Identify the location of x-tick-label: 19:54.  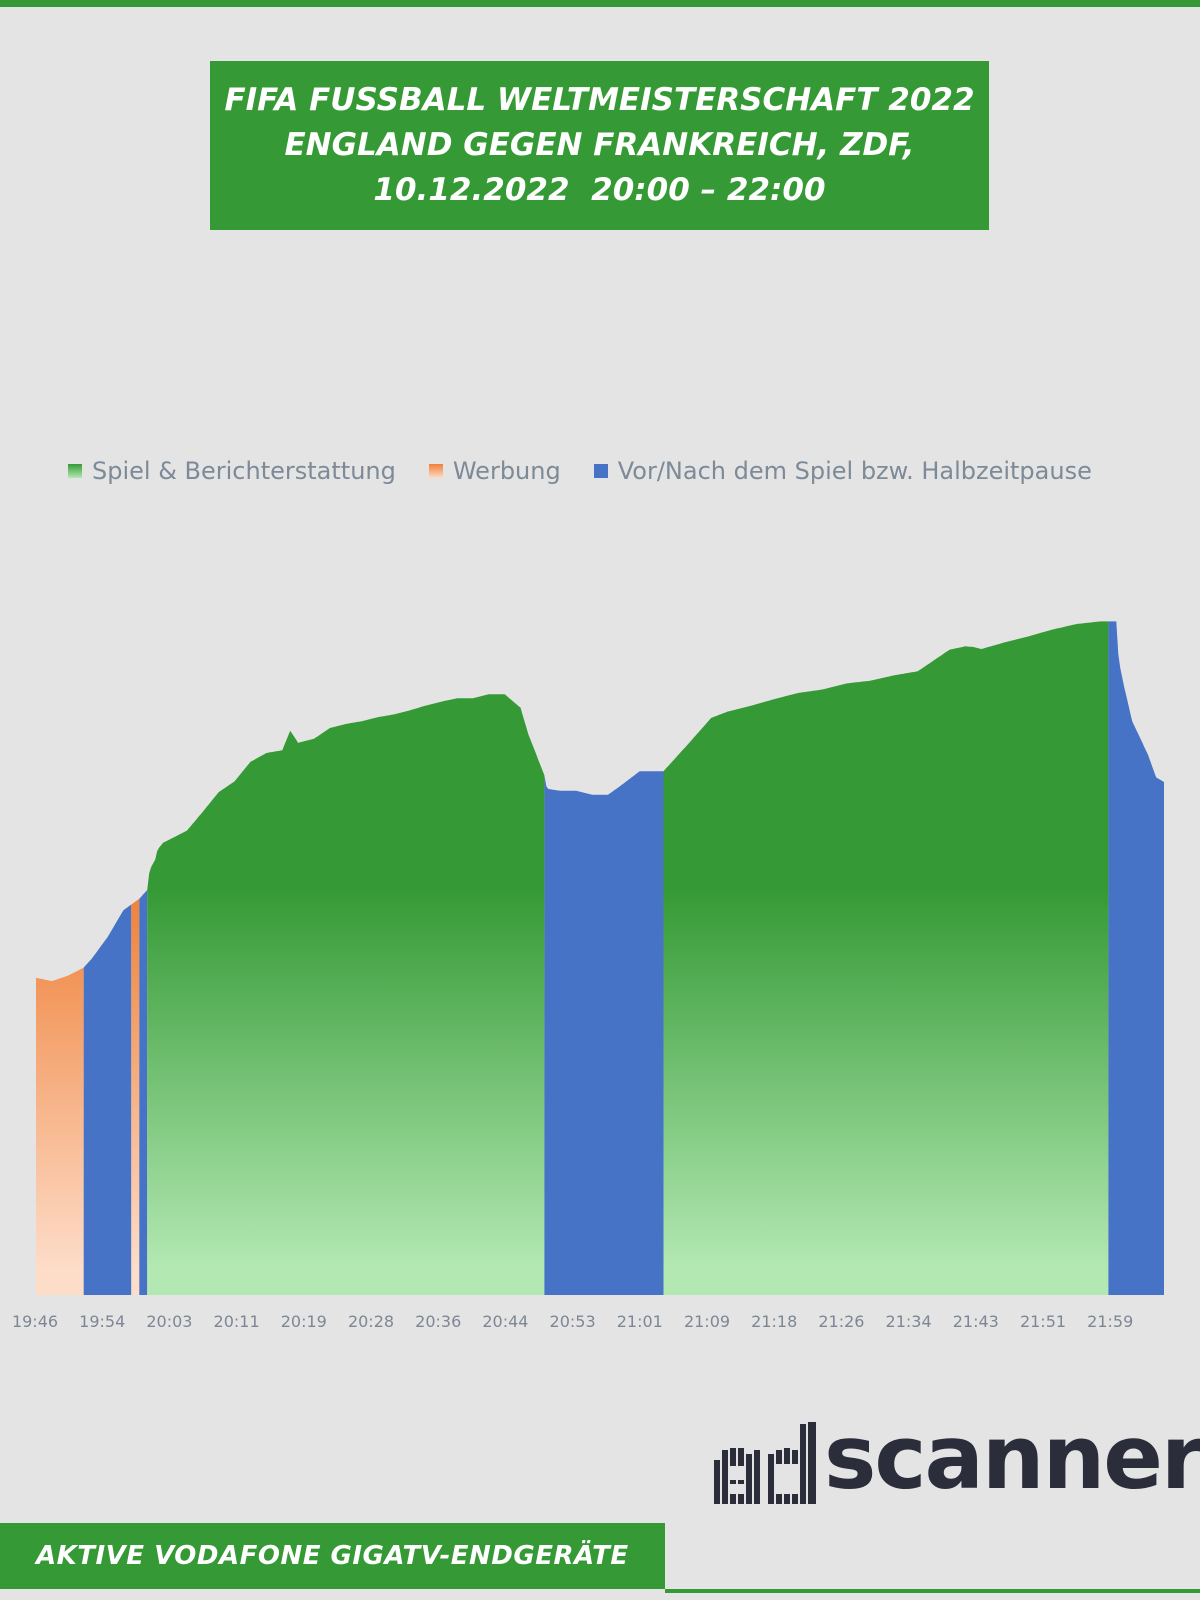
(102, 1321).